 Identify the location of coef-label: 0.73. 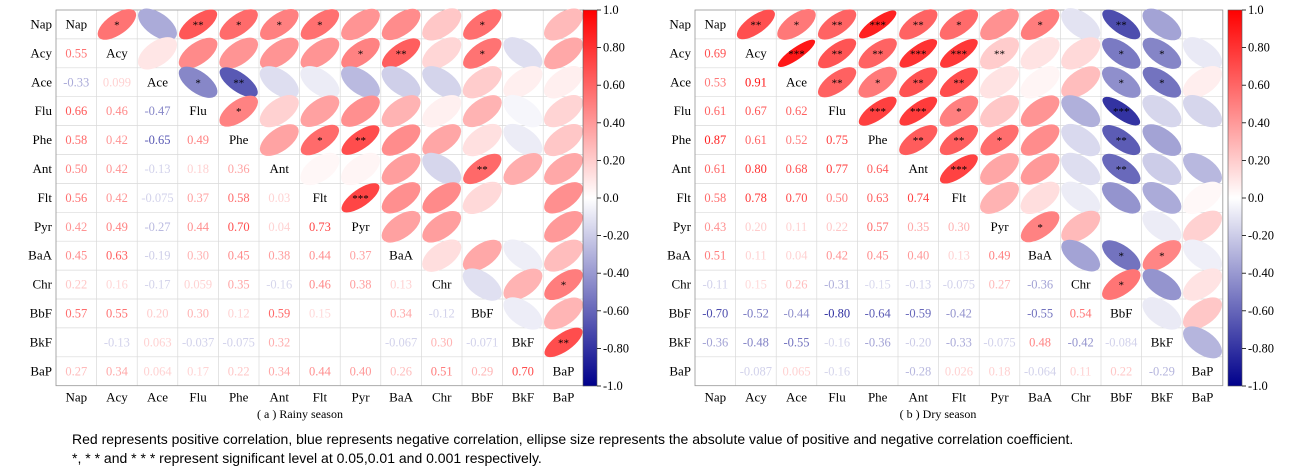
(320, 227).